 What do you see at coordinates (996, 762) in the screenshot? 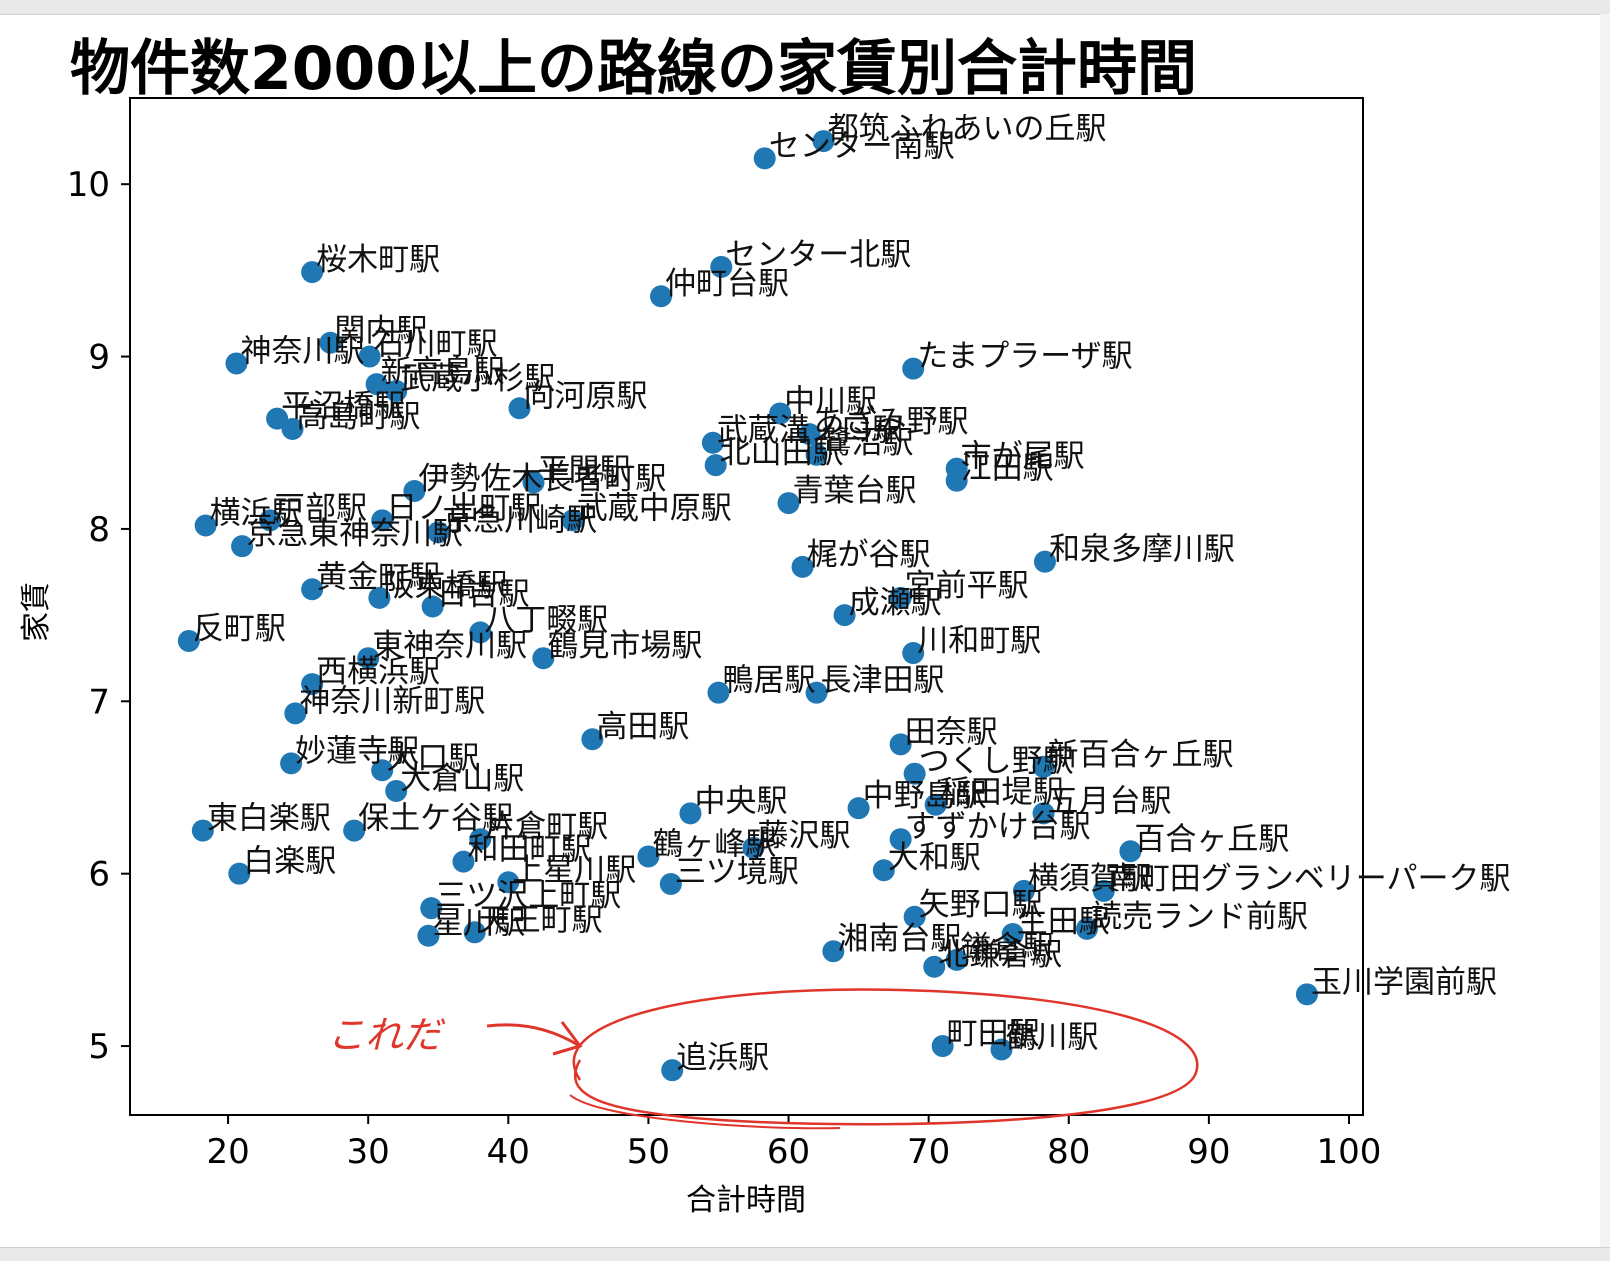
I see `point-label: つくし野駅` at bounding box center [996, 762].